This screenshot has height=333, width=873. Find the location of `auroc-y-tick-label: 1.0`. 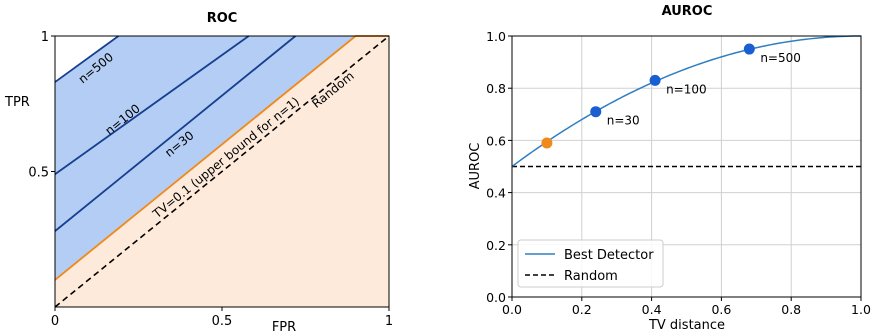

auroc-y-tick-label: 1.0 is located at coordinates (496, 36).